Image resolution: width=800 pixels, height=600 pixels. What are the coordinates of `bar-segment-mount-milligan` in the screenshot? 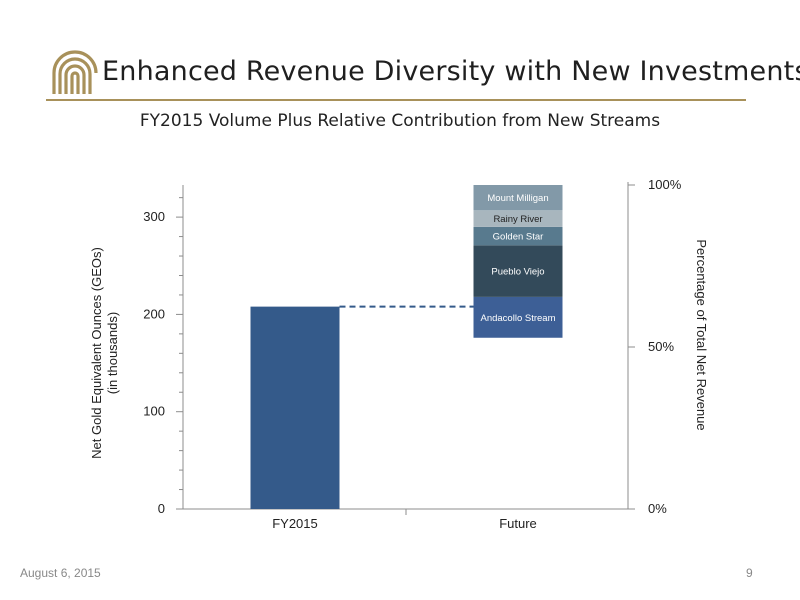 It's located at (518, 198).